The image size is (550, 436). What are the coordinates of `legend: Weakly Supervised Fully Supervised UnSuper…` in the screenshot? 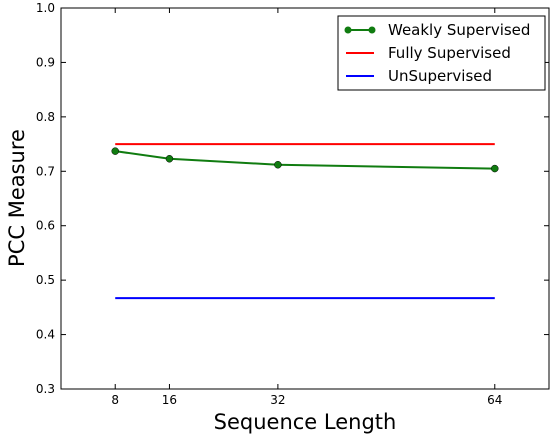 It's located at (441, 53).